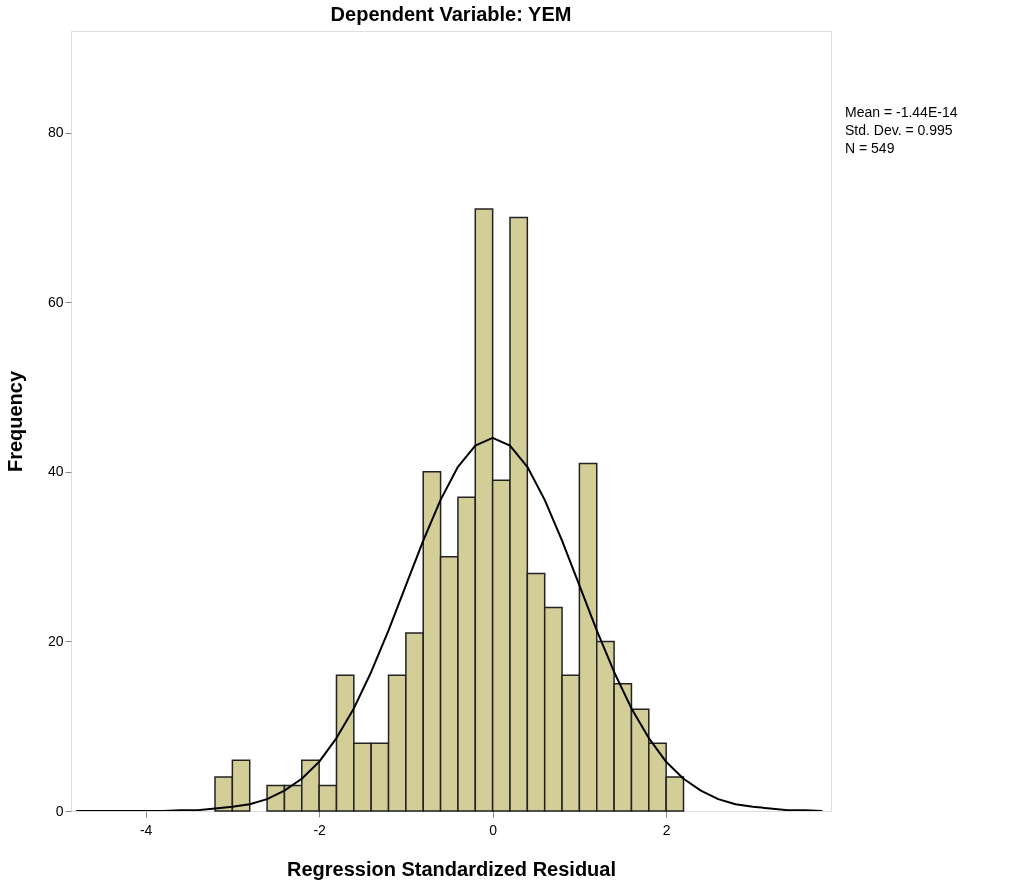 The image size is (1031, 888). Describe the element at coordinates (55, 132) in the screenshot. I see `y-tick-label: 80` at that location.